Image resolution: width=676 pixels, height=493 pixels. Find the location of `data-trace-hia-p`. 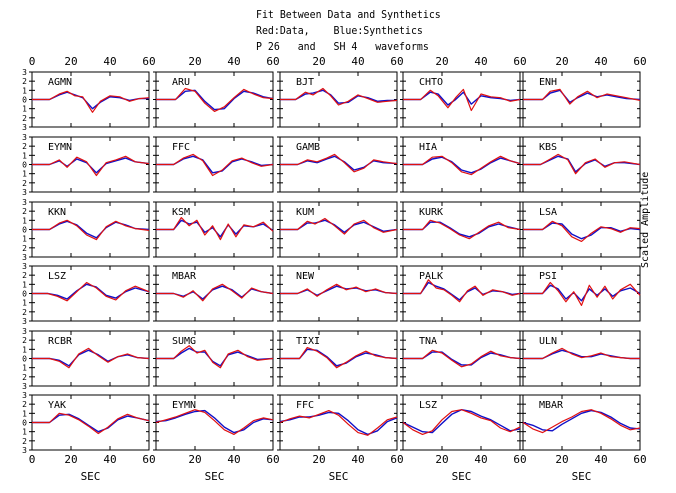

data-trace-hia-p is located at coordinates (462, 165).